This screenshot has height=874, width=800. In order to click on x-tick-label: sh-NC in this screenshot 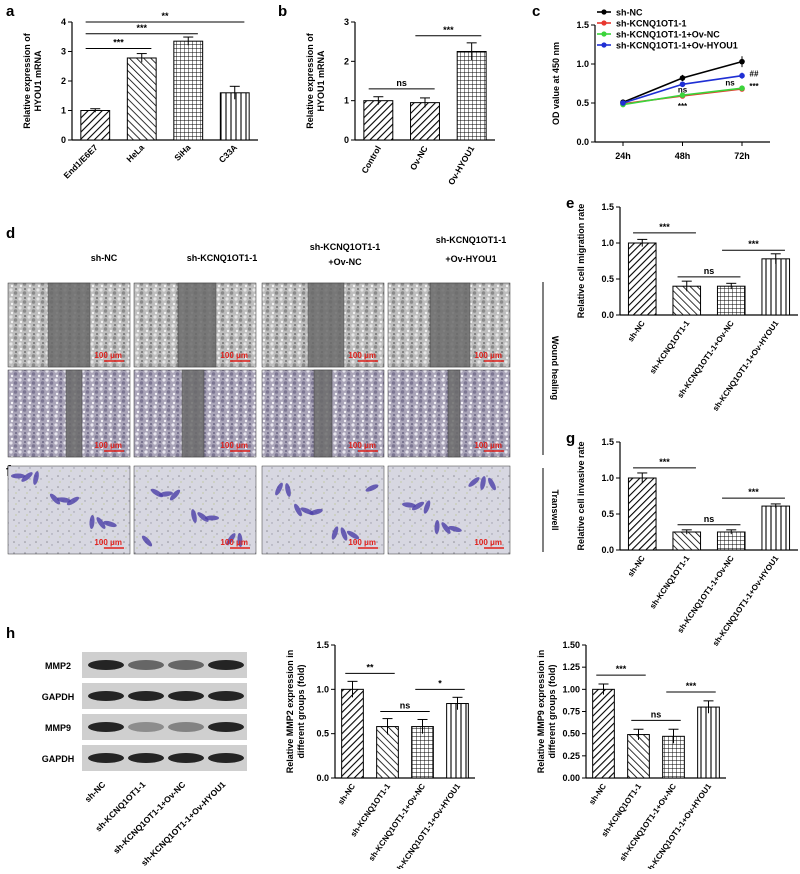, I will do `click(636, 566)`.